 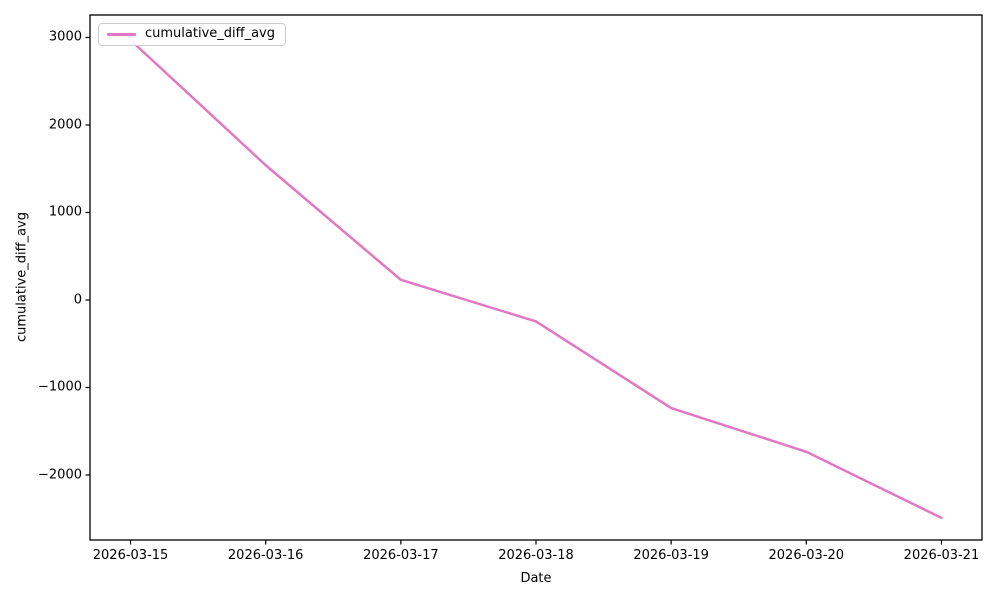 What do you see at coordinates (671, 555) in the screenshot?
I see `x-tick-label: 2026-03-19` at bounding box center [671, 555].